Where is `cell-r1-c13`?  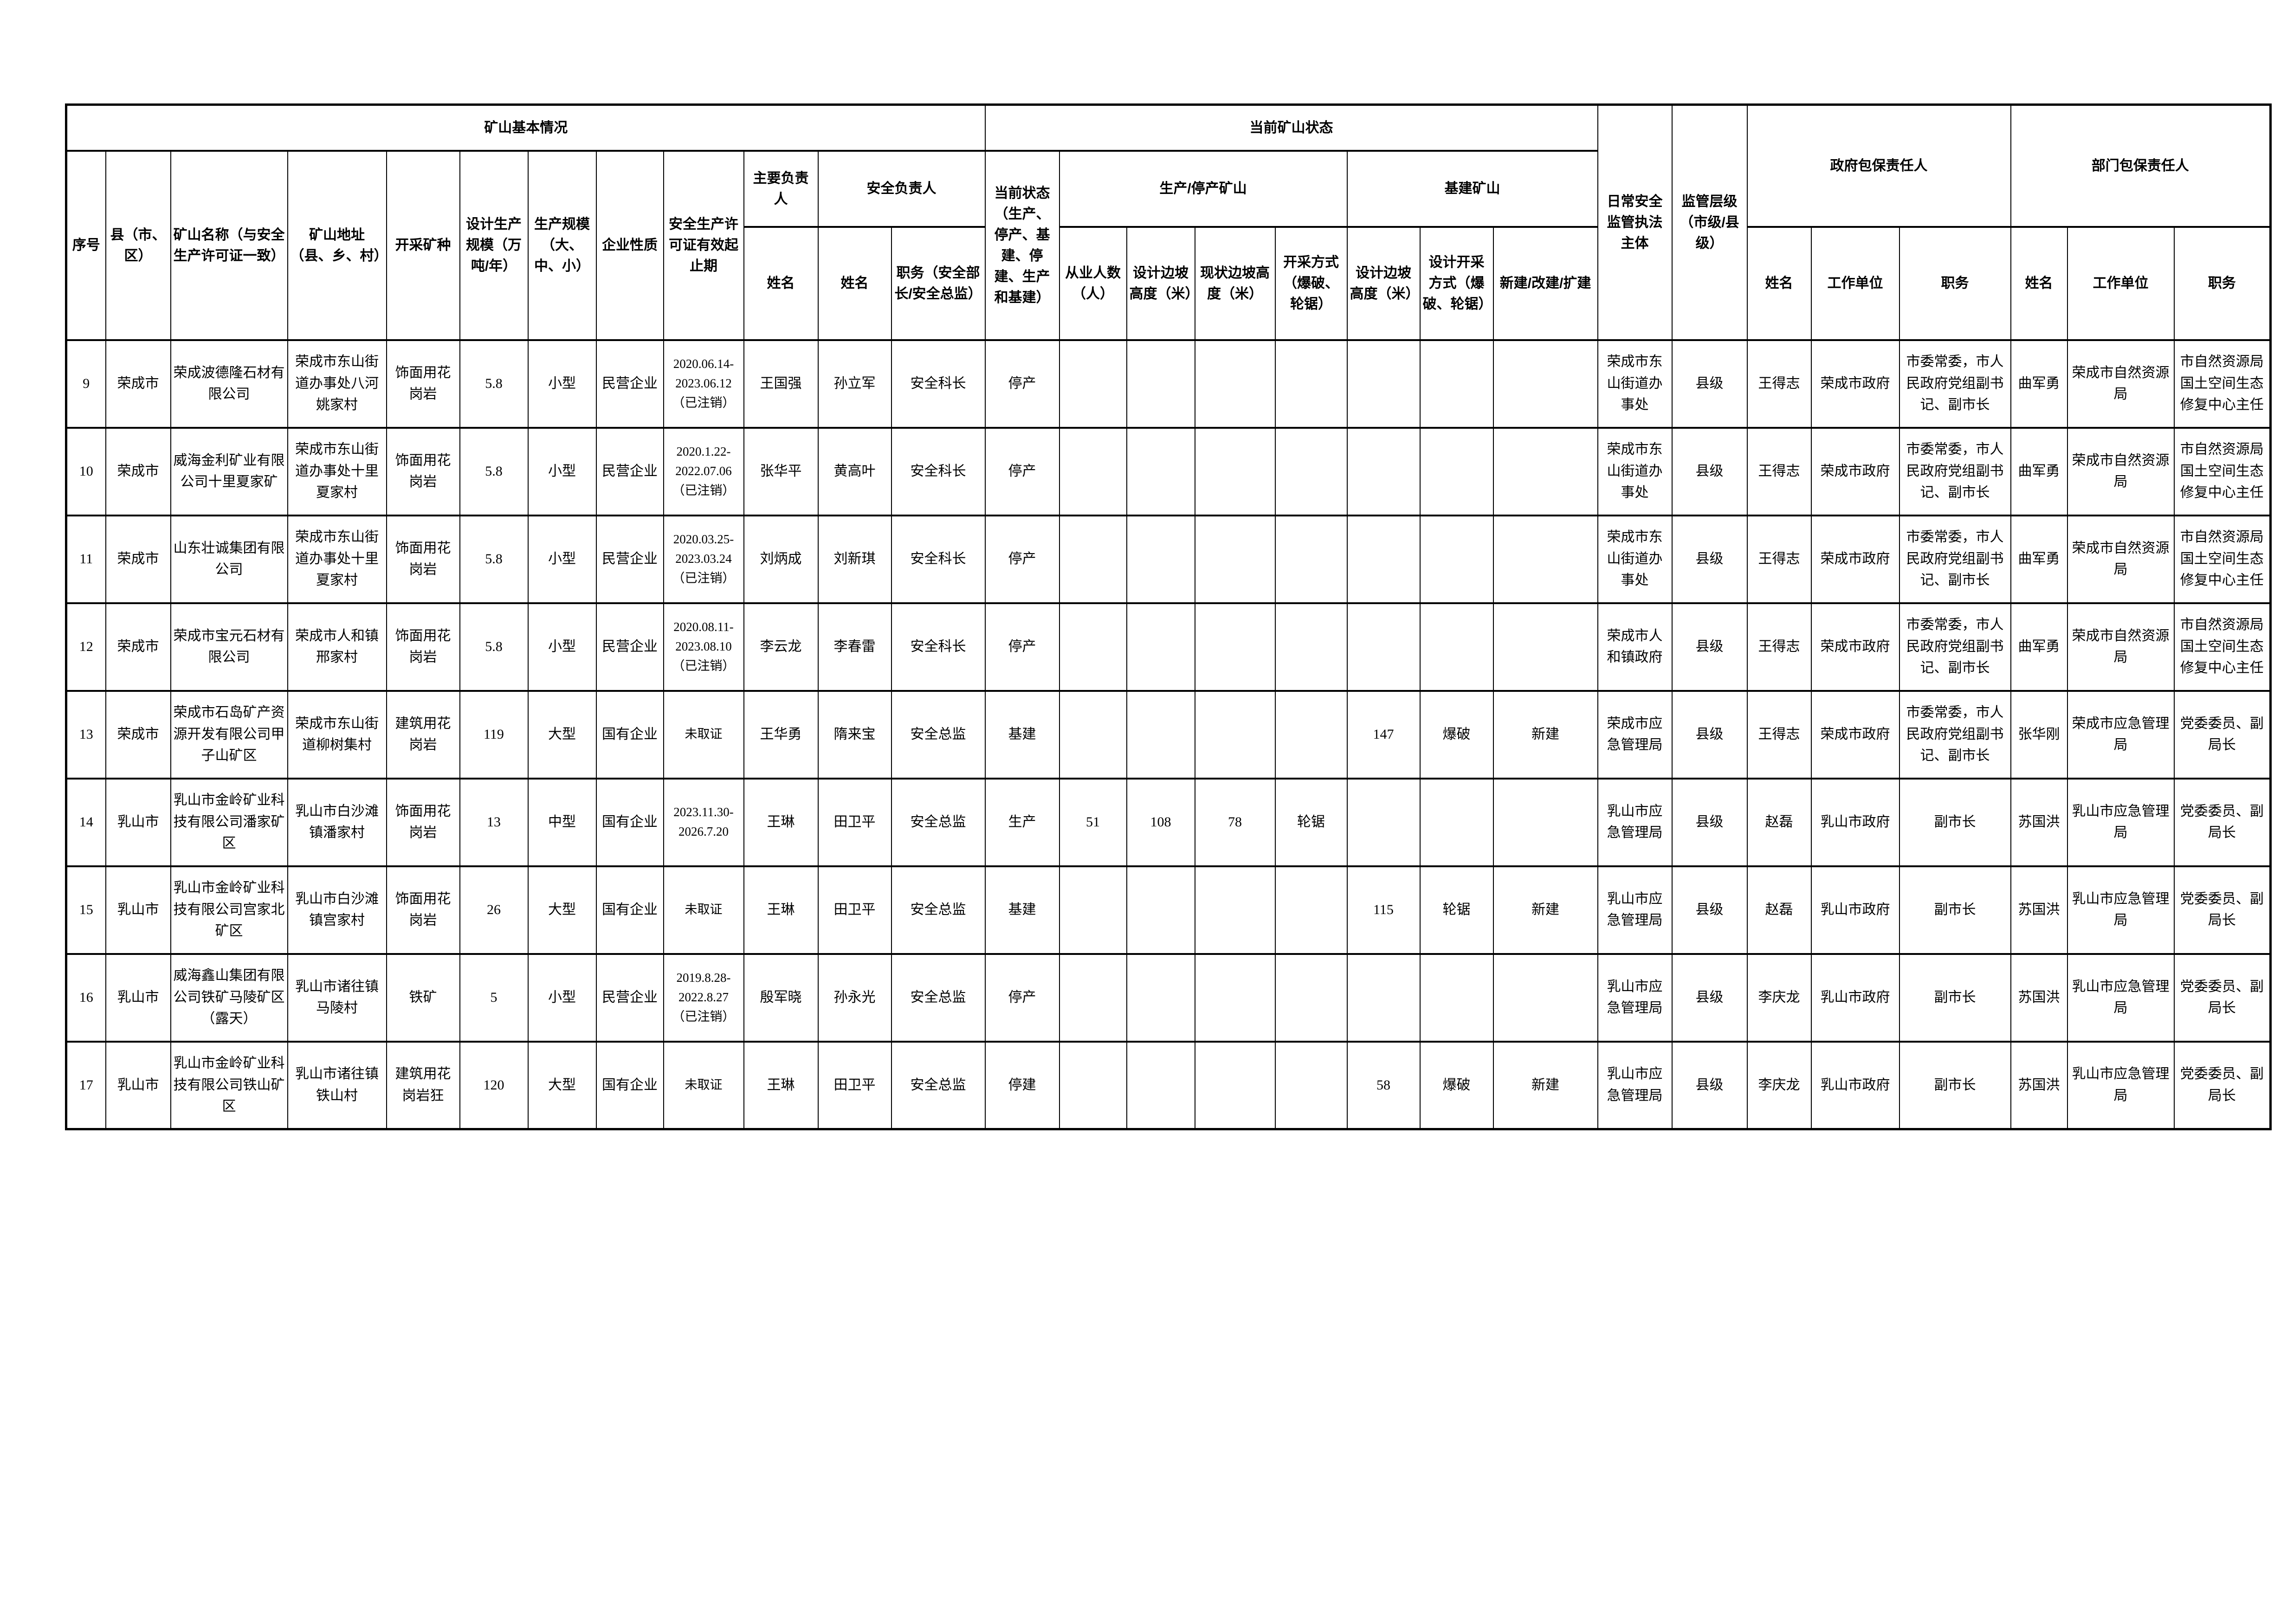 cell-r1-c13 is located at coordinates (1093, 471).